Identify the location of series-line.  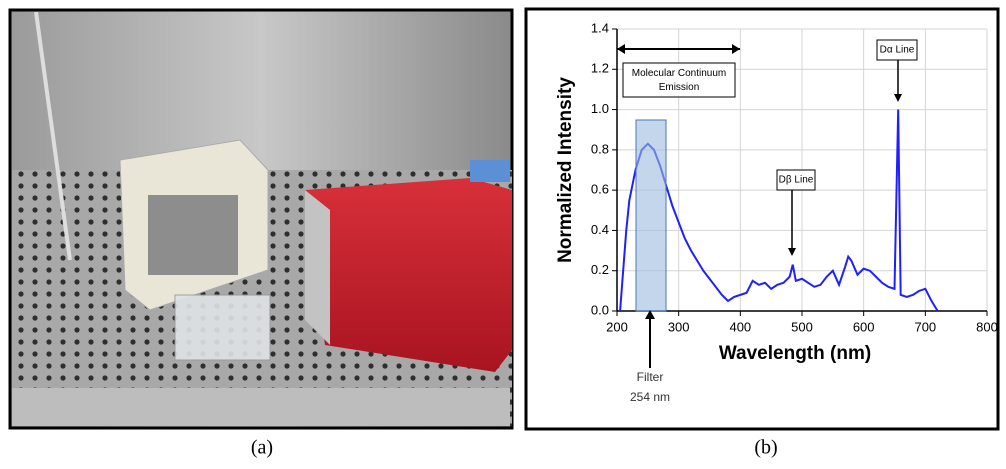
(779, 210).